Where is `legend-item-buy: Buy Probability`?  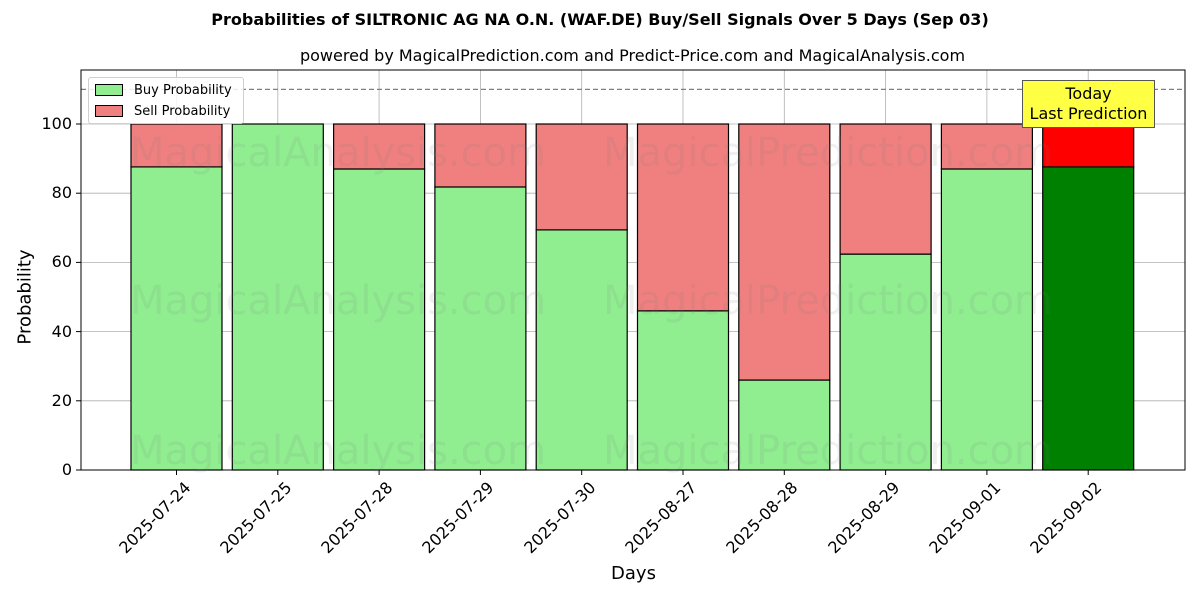
legend-item-buy: Buy Probability is located at coordinates (163, 90).